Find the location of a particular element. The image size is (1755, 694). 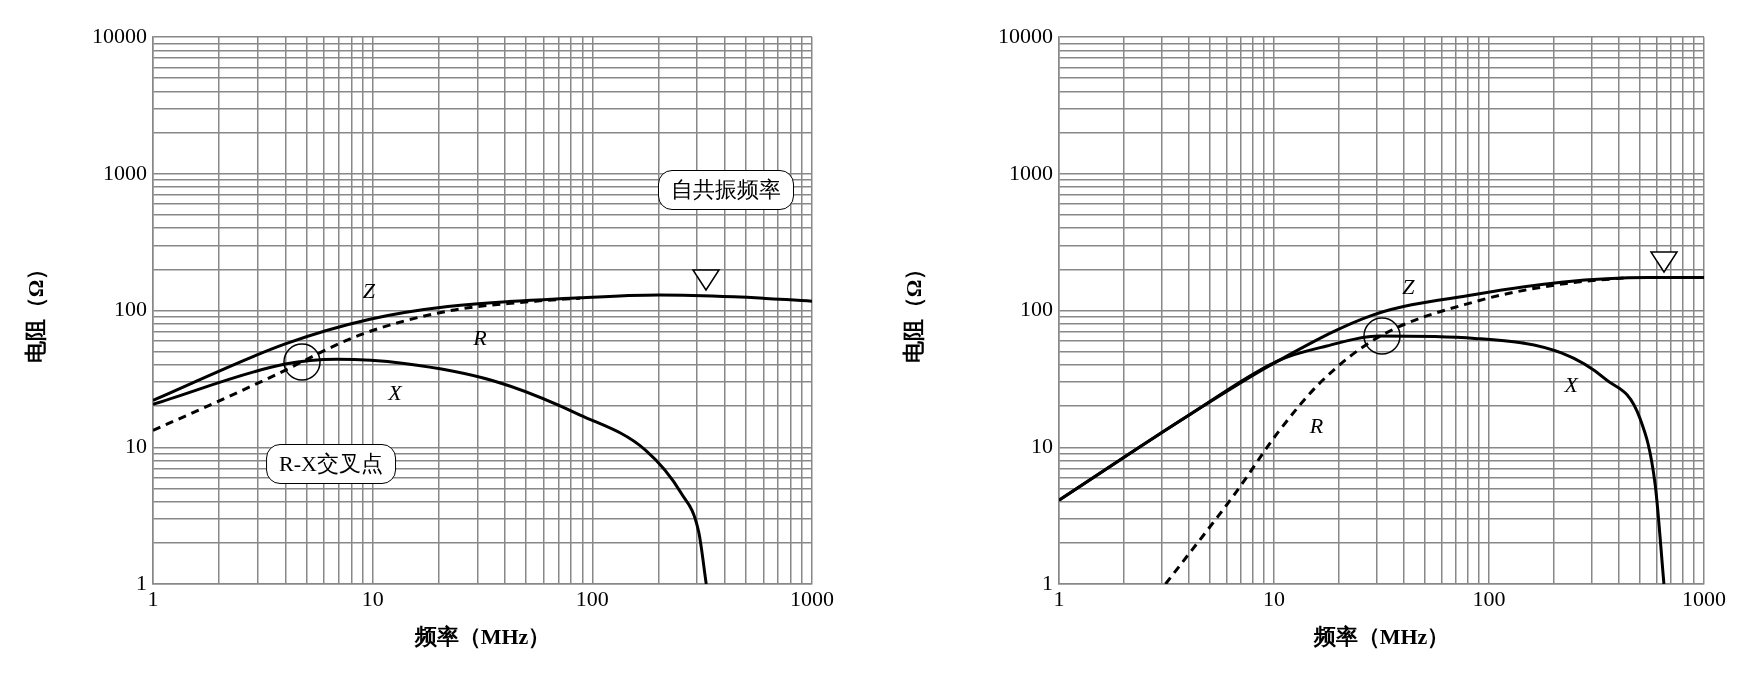

annotation: 自共振频率 is located at coordinates (726, 190).